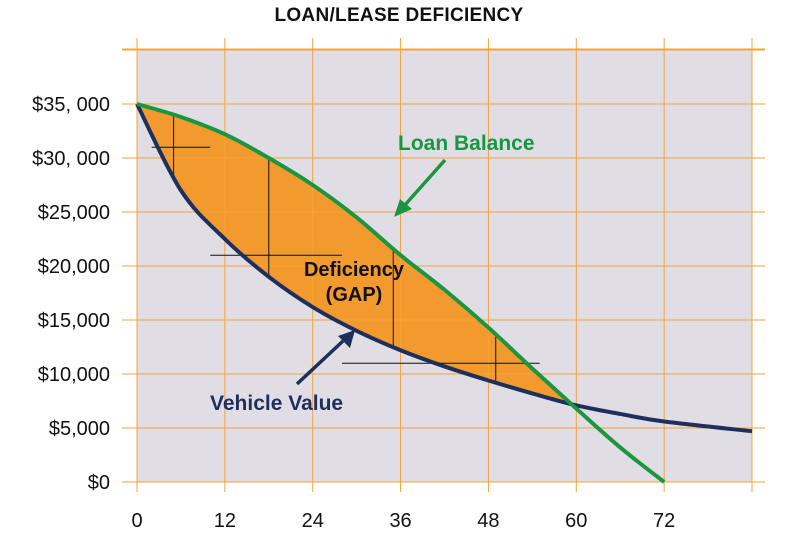 This screenshot has height=543, width=798. What do you see at coordinates (71, 105) in the screenshot?
I see `y-tick-label: $35, 000` at bounding box center [71, 105].